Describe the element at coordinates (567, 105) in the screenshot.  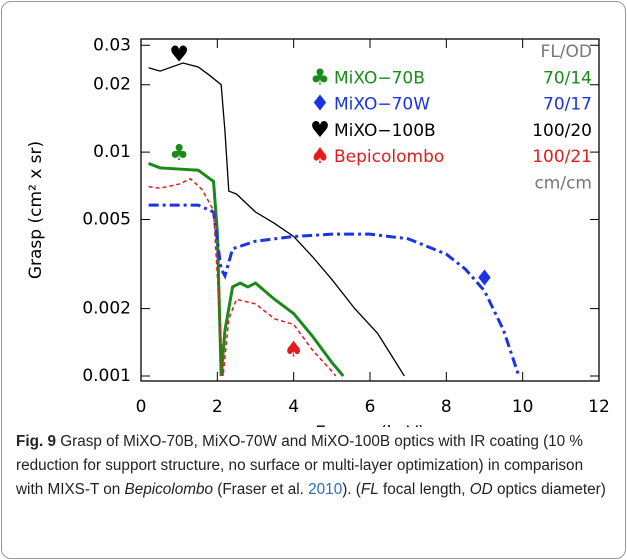
I see `legend-fl-od: 70/17` at that location.